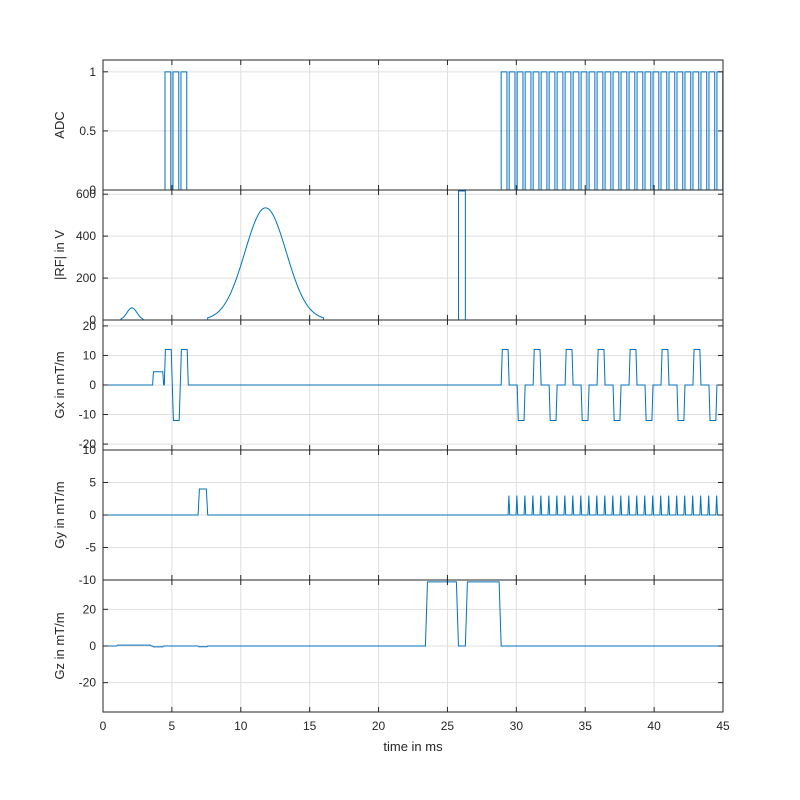 Image resolution: width=800 pixels, height=800 pixels. Describe the element at coordinates (723, 726) in the screenshot. I see `x-tick-label: 45` at that location.